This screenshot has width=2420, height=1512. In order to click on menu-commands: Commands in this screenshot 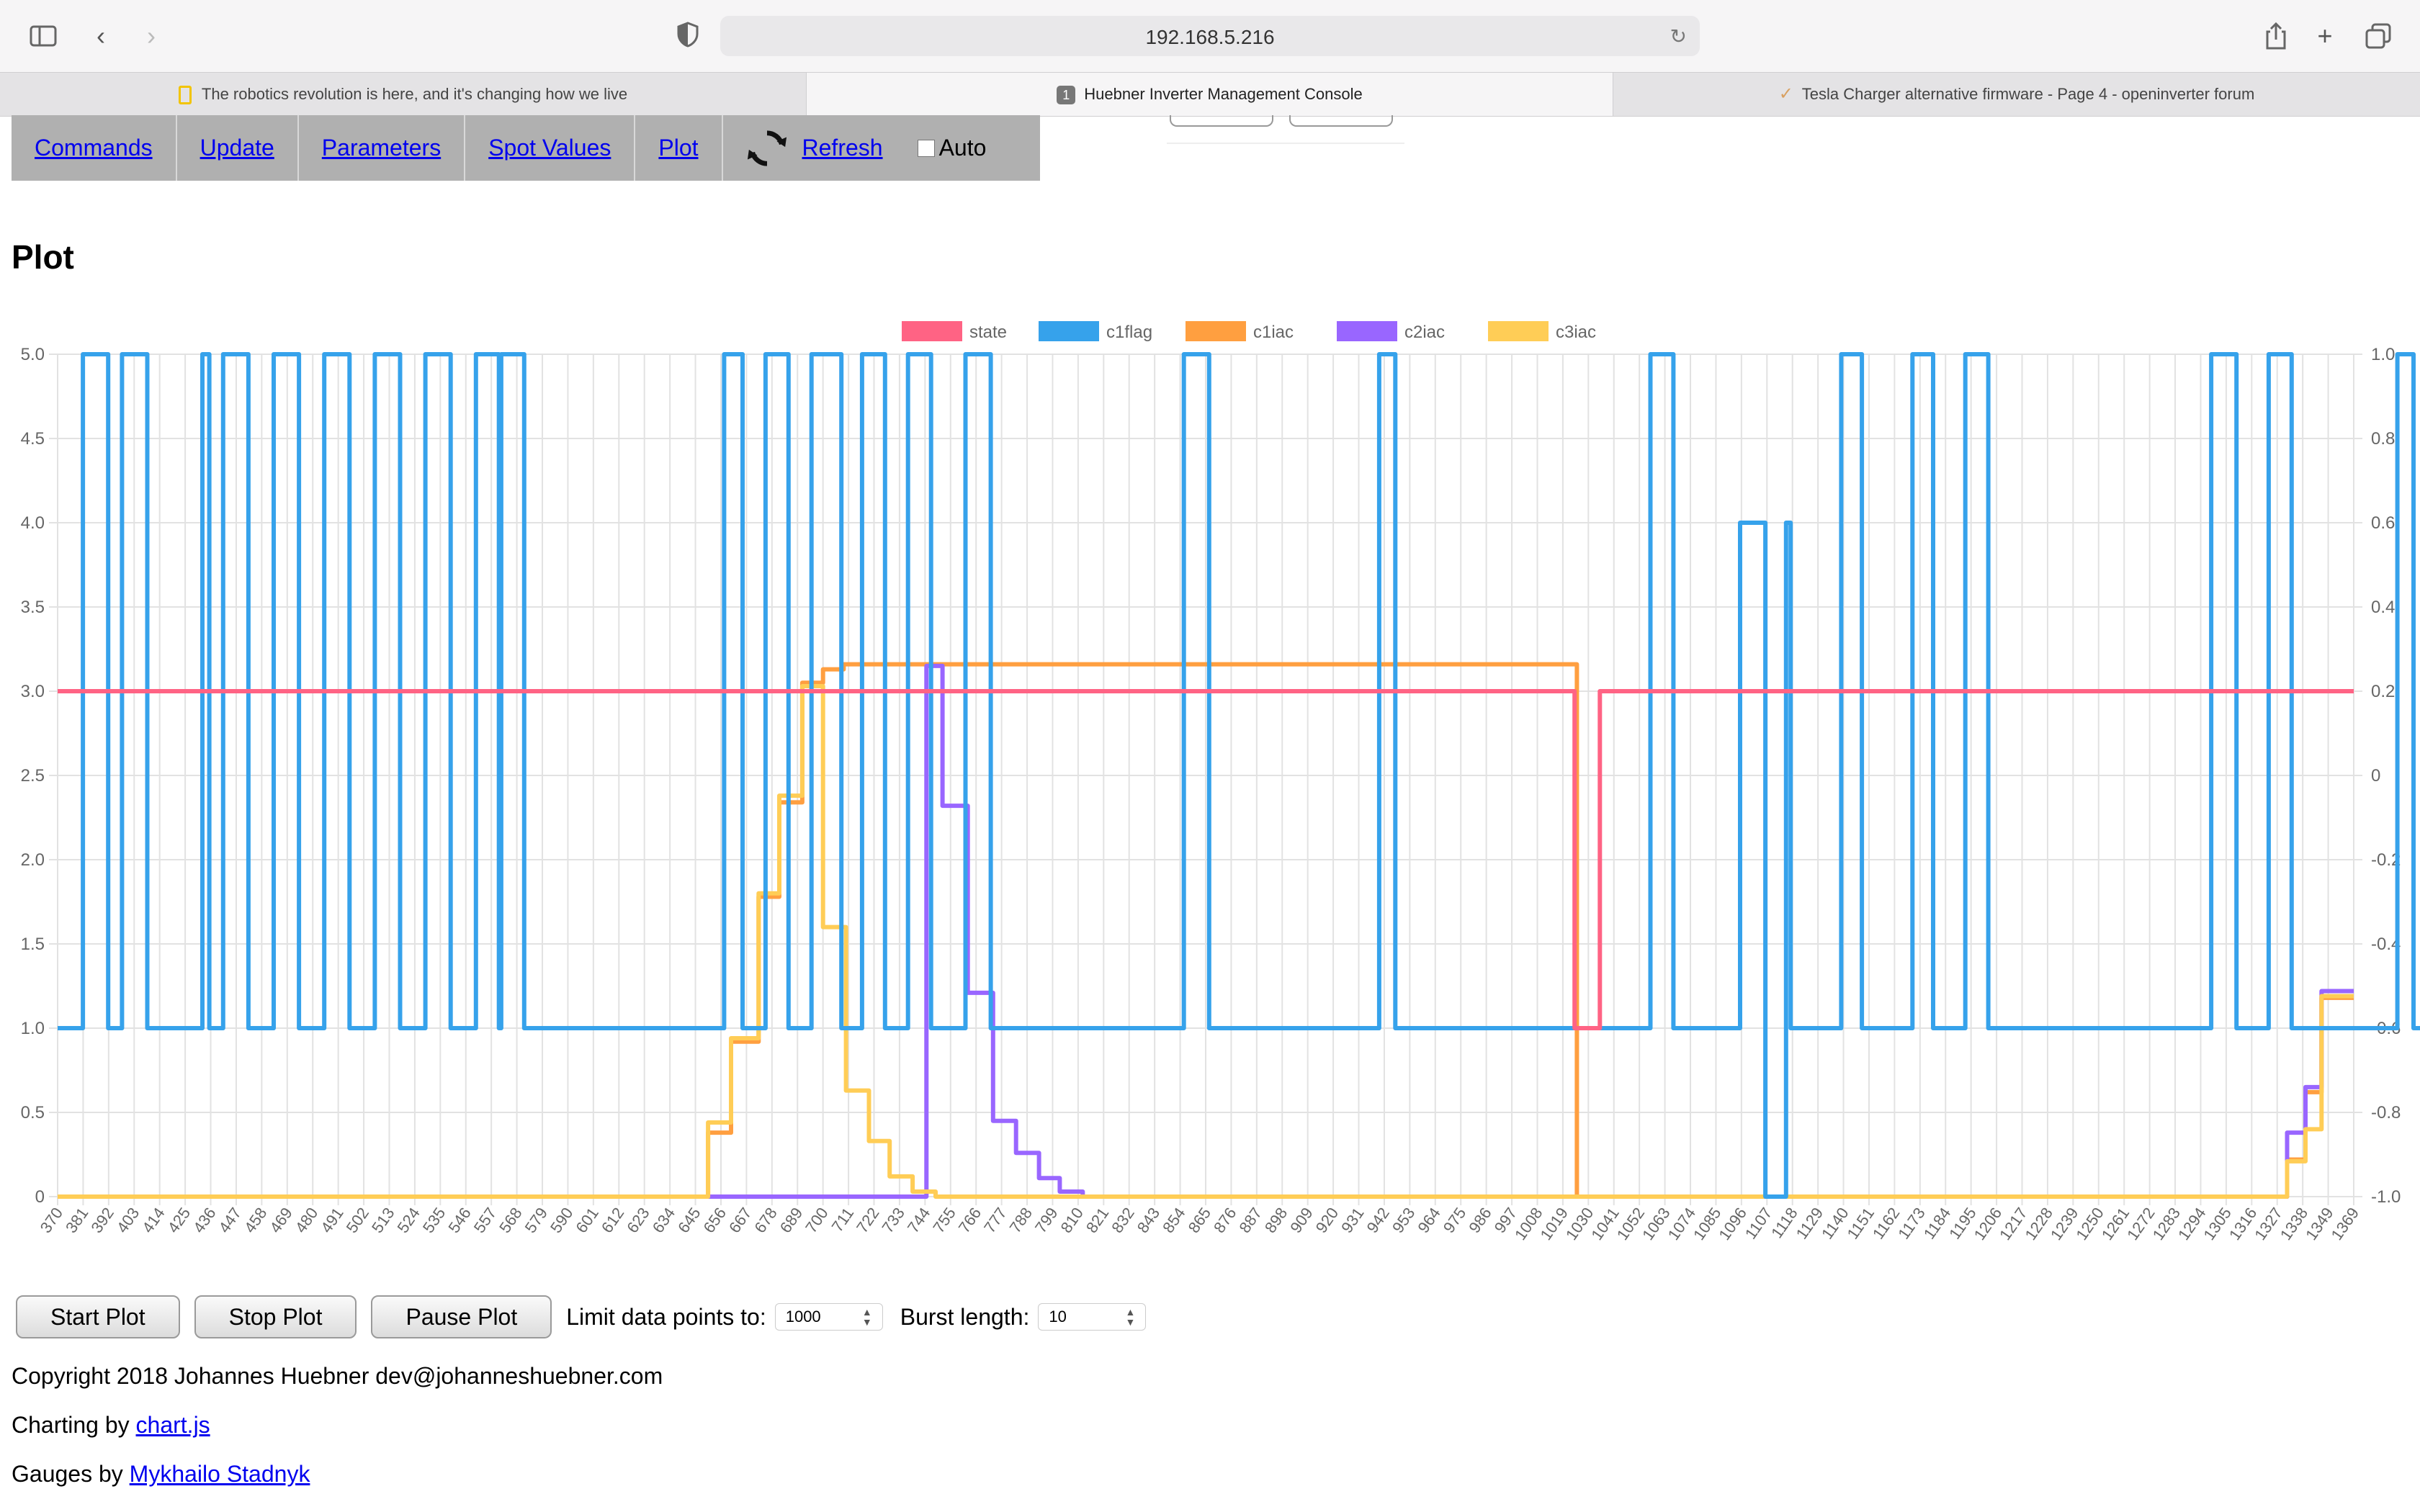, I will do `click(94, 148)`.